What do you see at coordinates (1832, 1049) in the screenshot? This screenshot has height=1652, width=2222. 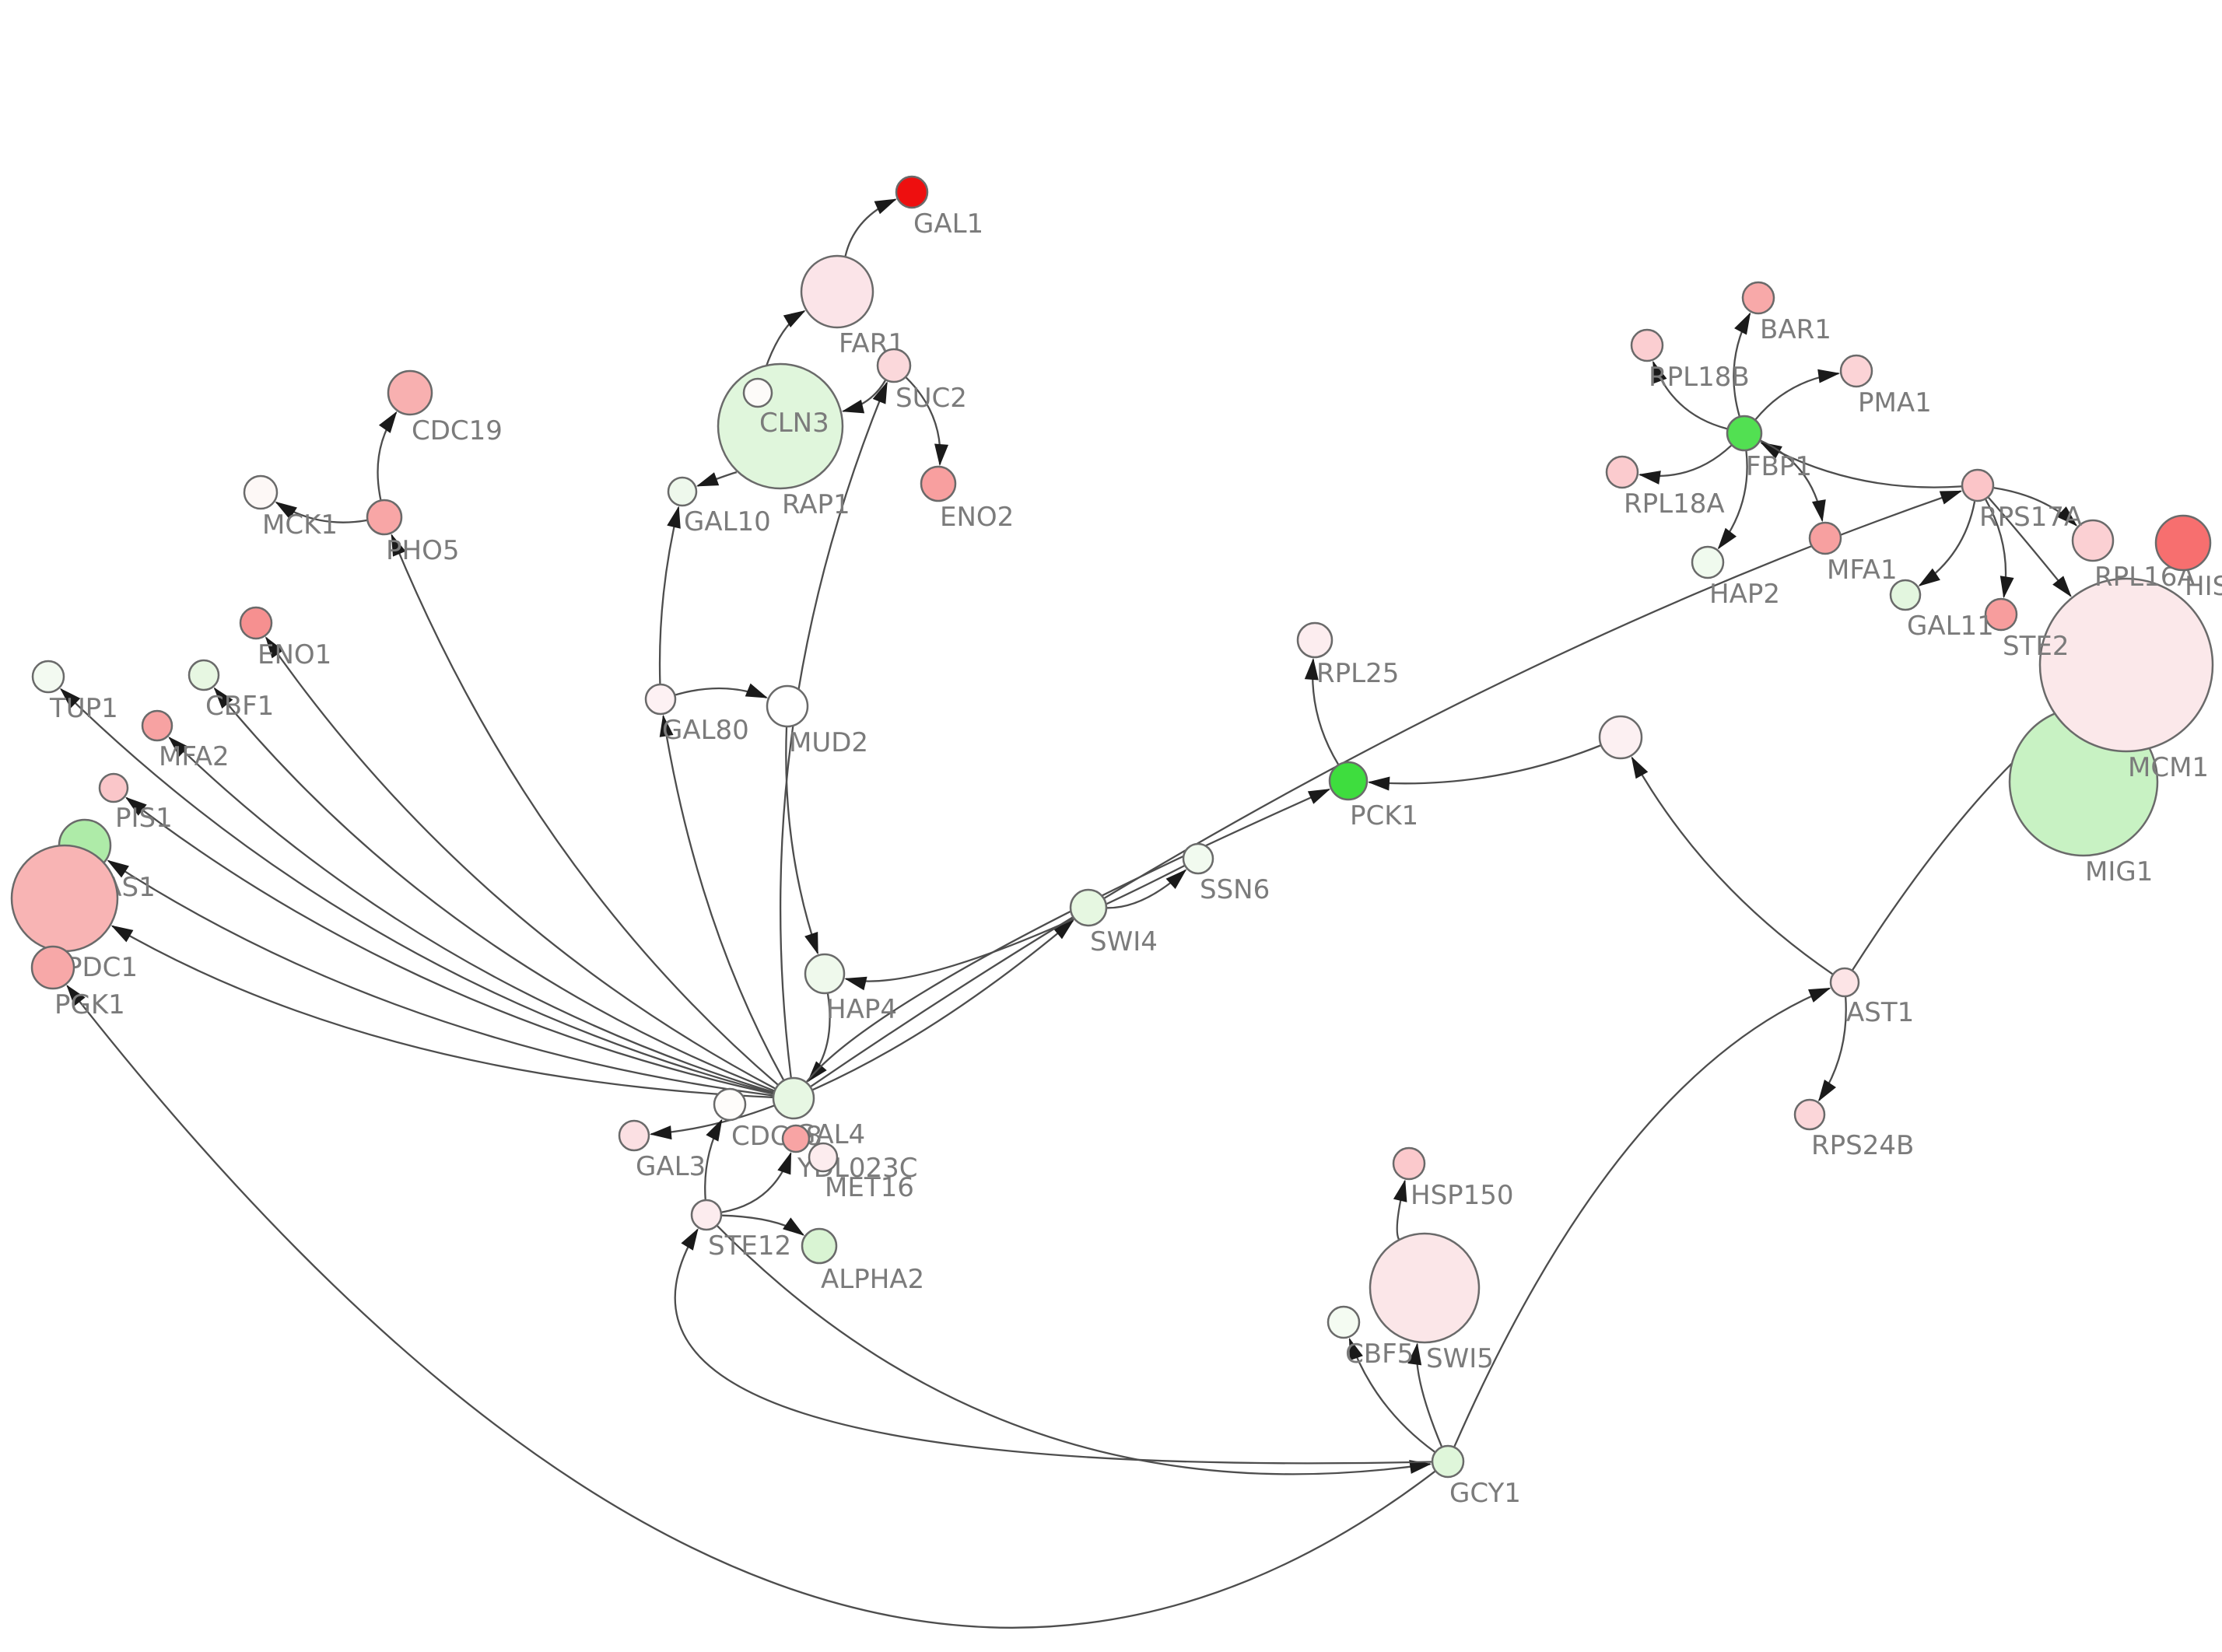 I see `edge-AST1-RPS24B` at bounding box center [1832, 1049].